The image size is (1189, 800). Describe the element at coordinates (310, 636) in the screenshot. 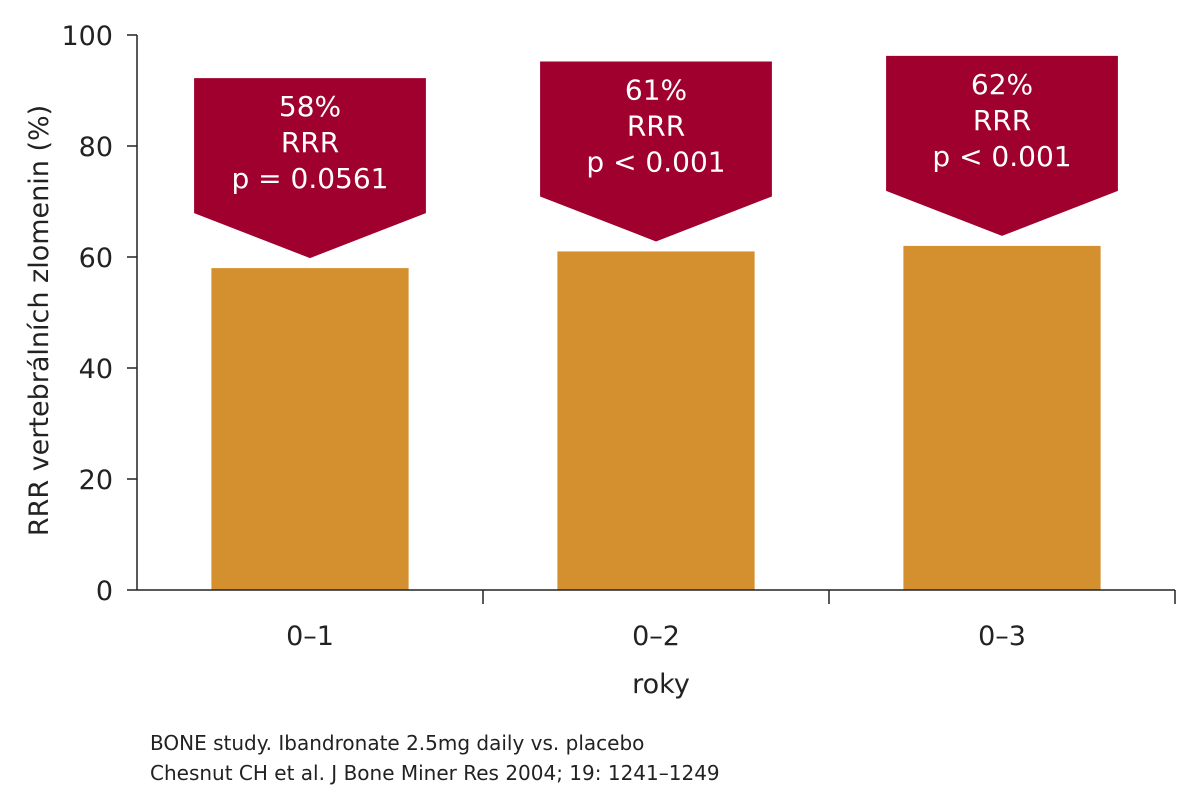

I see `x-tick-label: 0–1` at that location.